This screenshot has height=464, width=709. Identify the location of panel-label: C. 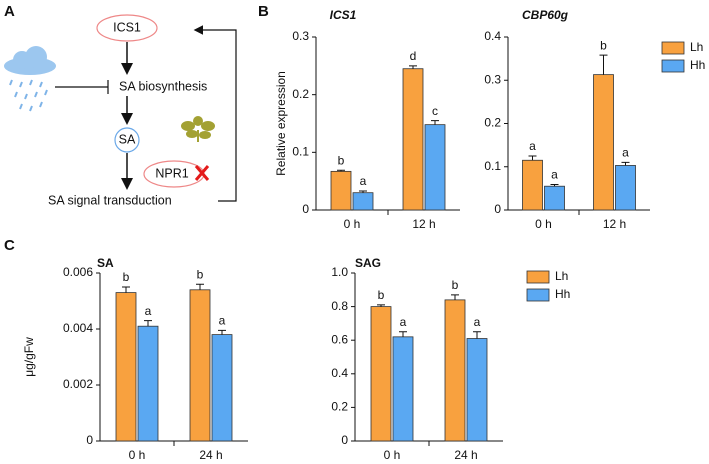
(9, 245).